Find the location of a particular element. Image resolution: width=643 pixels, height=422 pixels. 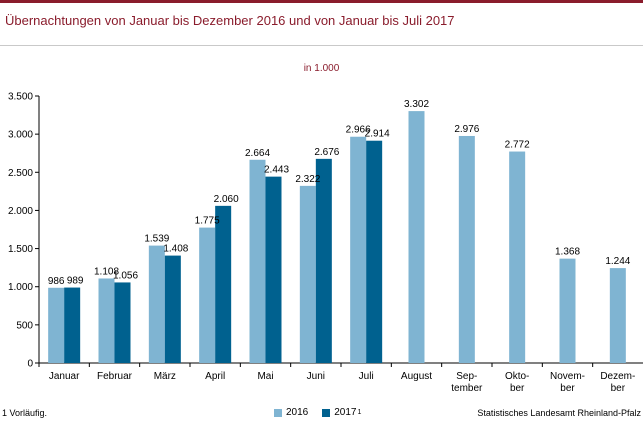

legend-item-2017: 2017 1 is located at coordinates (341, 412).